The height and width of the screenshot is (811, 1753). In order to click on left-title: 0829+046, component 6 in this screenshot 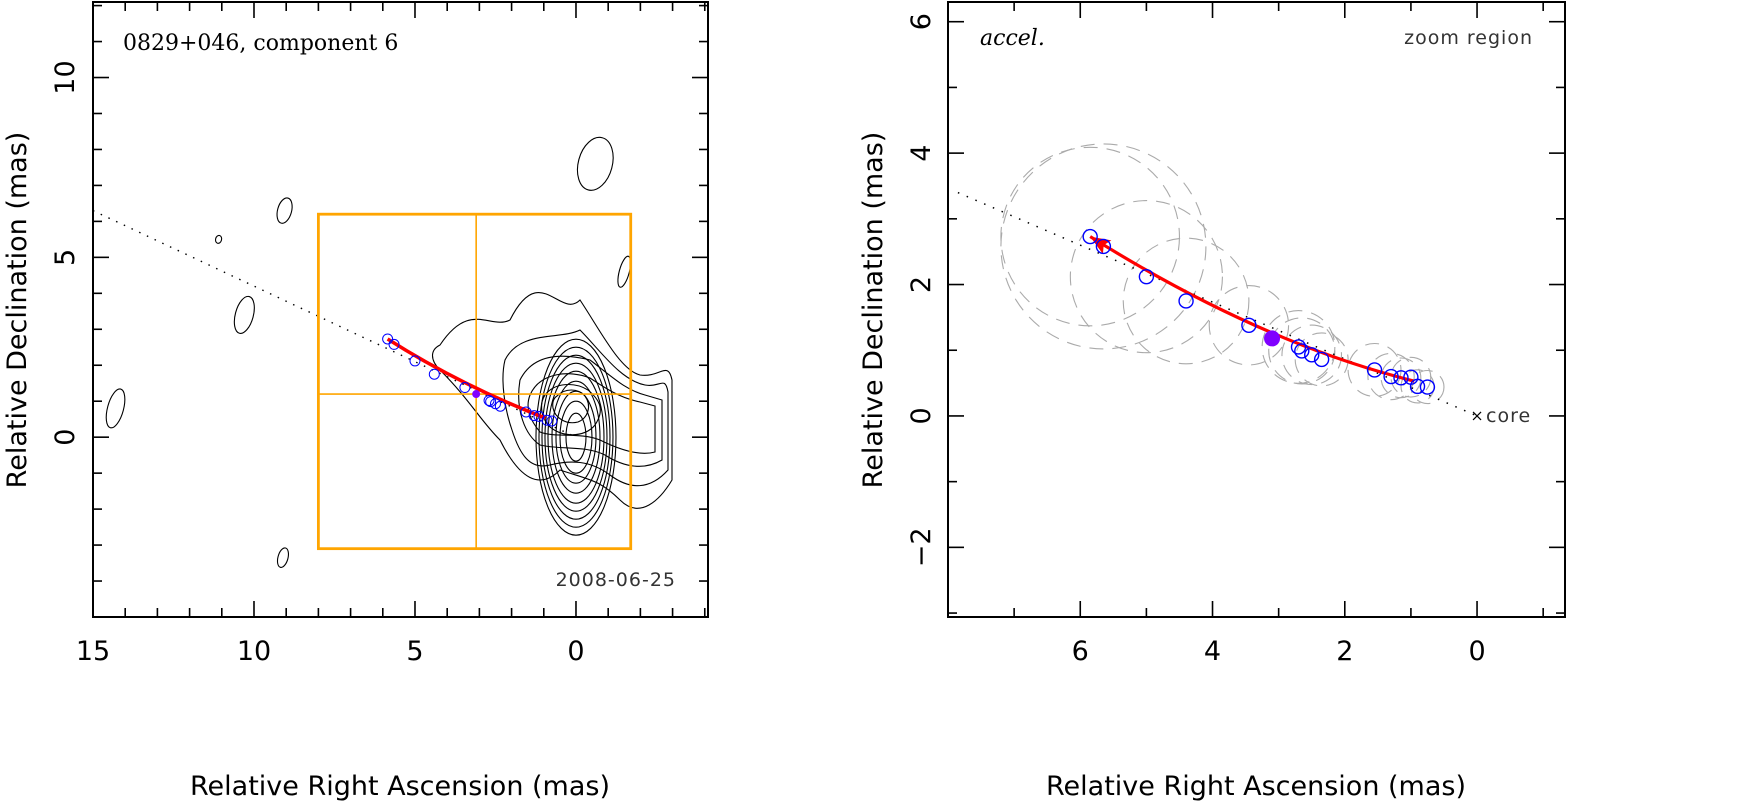, I will do `click(260, 43)`.